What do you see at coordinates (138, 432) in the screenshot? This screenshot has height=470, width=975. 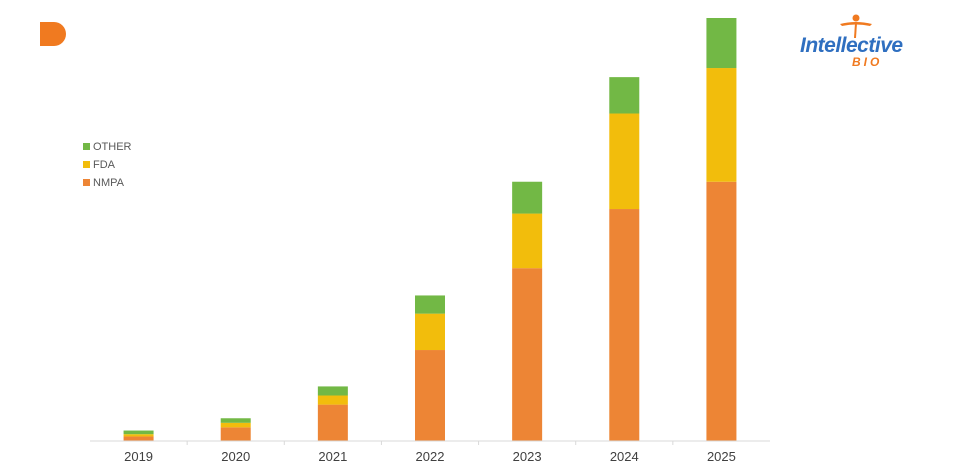 I see `bar-other-2019` at bounding box center [138, 432].